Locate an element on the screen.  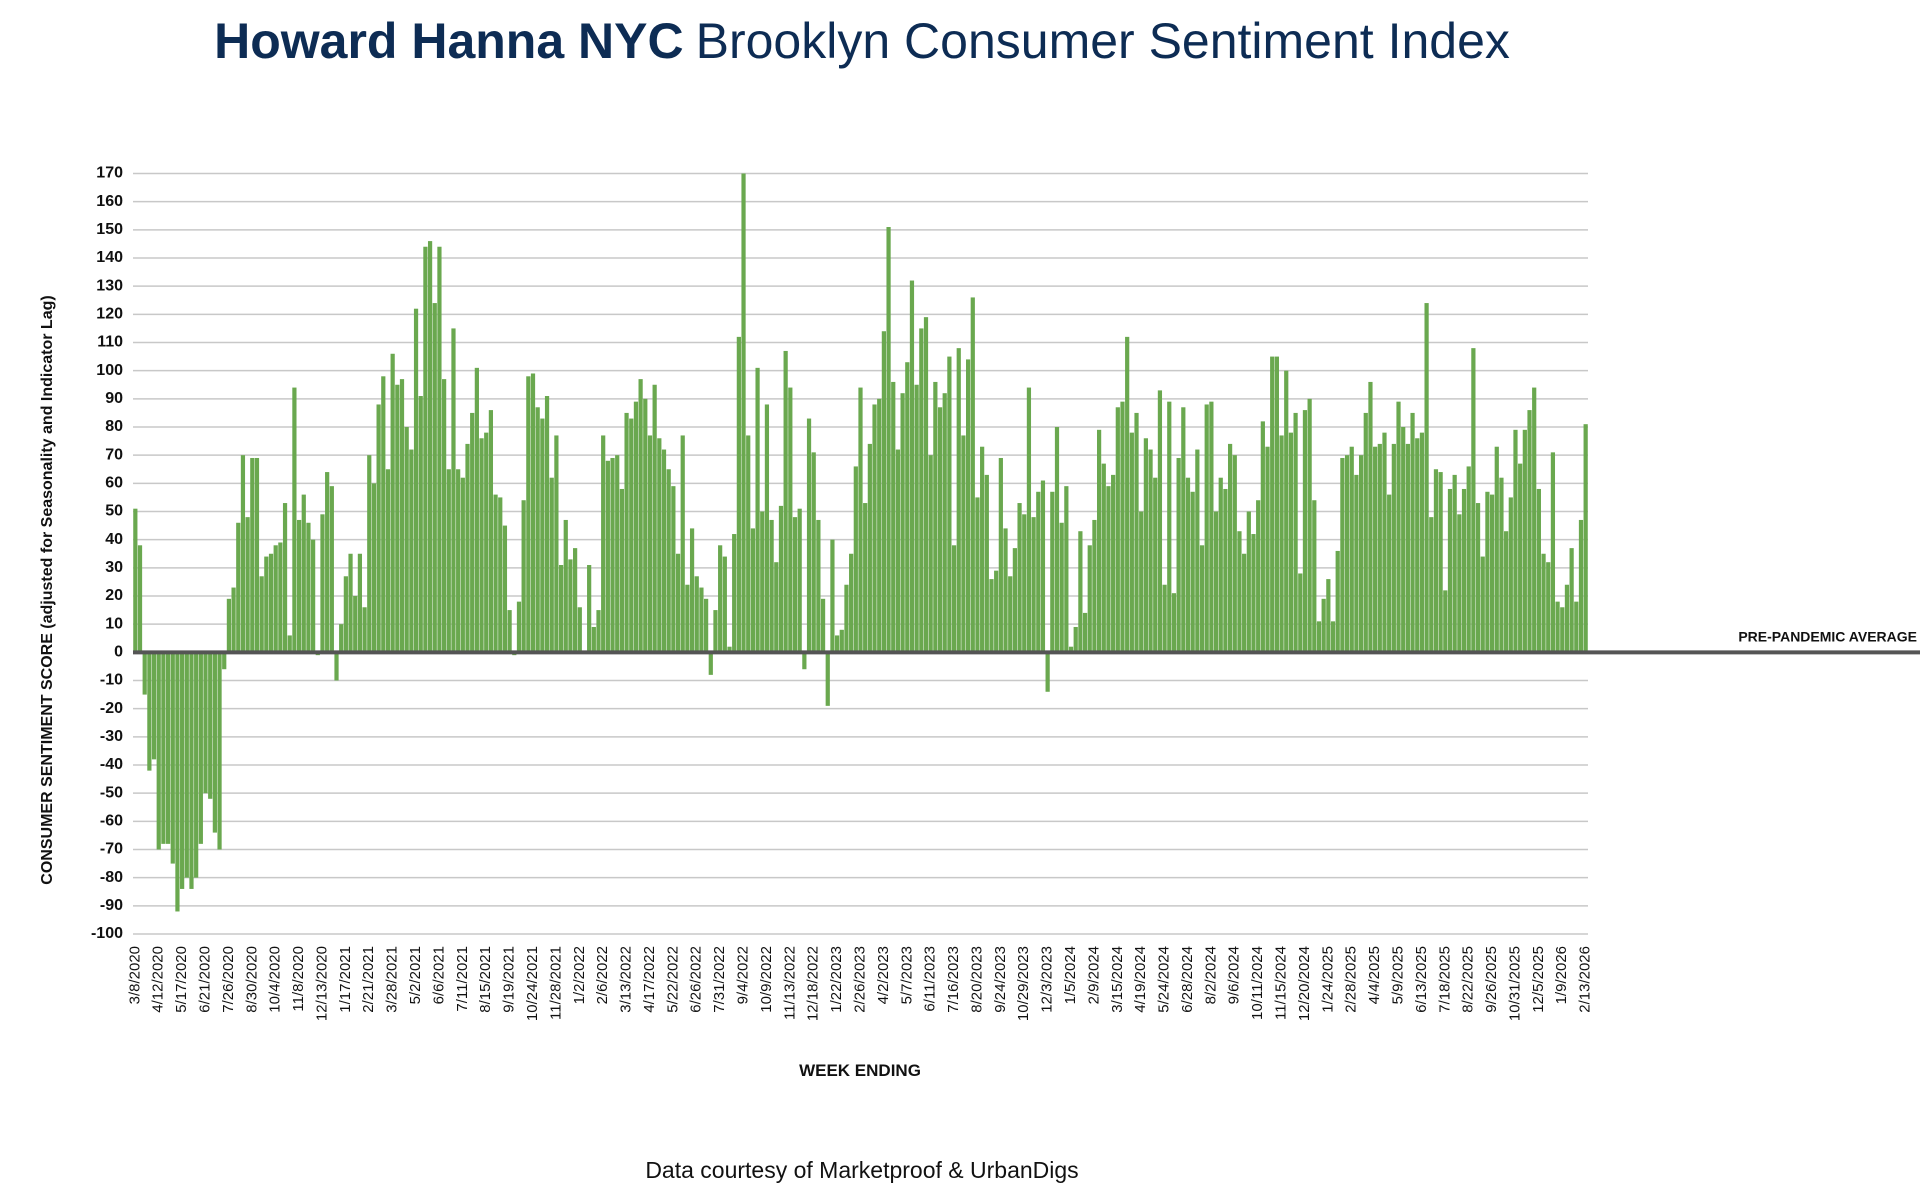
x-tick-label: 1/9/2026 is located at coordinates (1561, 975).